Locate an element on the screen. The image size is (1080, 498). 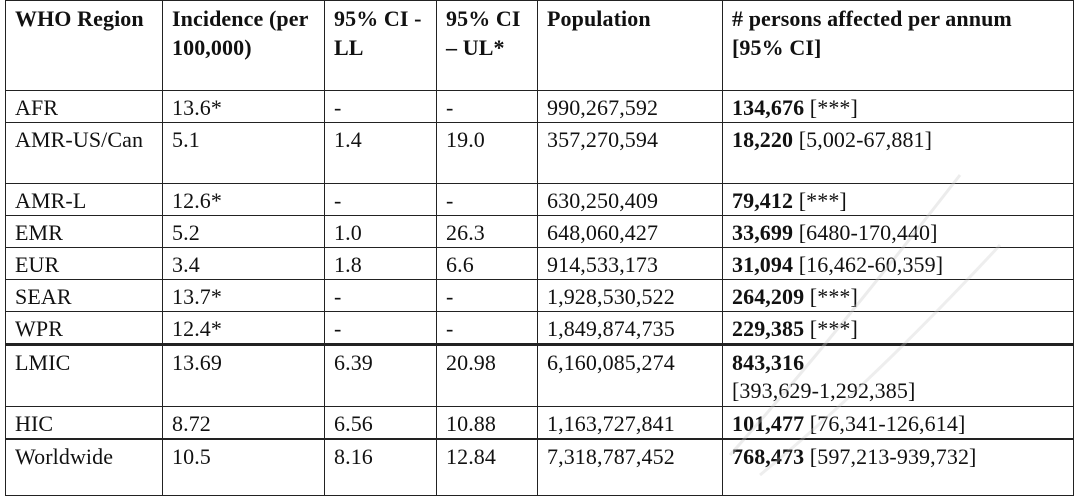
table-row: AMR-L 12.6* - - 630,250,409 79,412 [***] is located at coordinates (540, 200).